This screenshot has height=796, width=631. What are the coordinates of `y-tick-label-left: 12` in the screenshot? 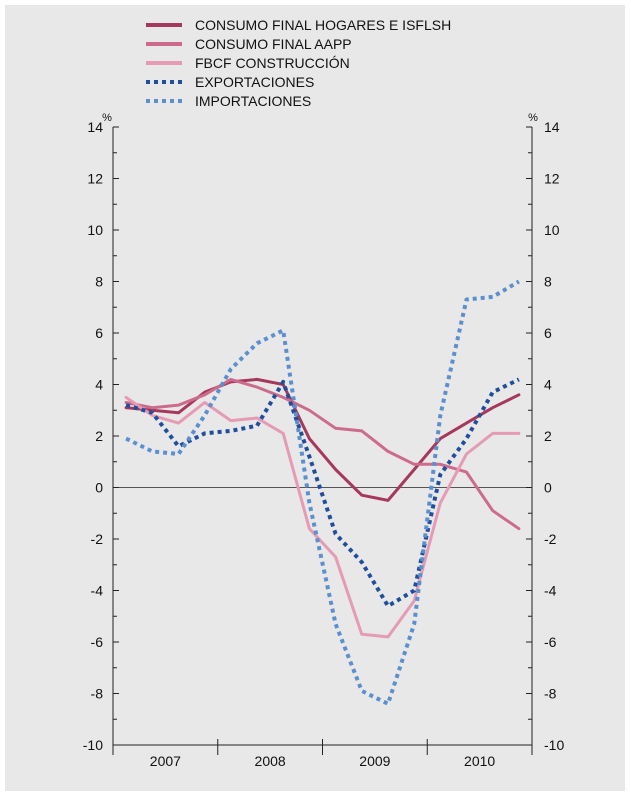 It's located at (95, 179).